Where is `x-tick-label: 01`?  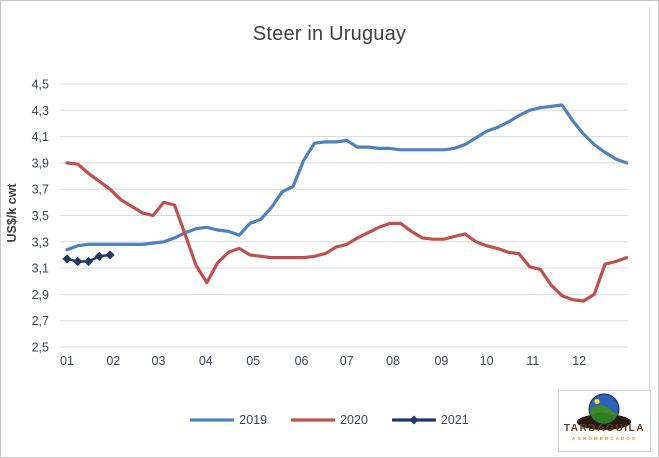
x-tick-label: 01 is located at coordinates (67, 361).